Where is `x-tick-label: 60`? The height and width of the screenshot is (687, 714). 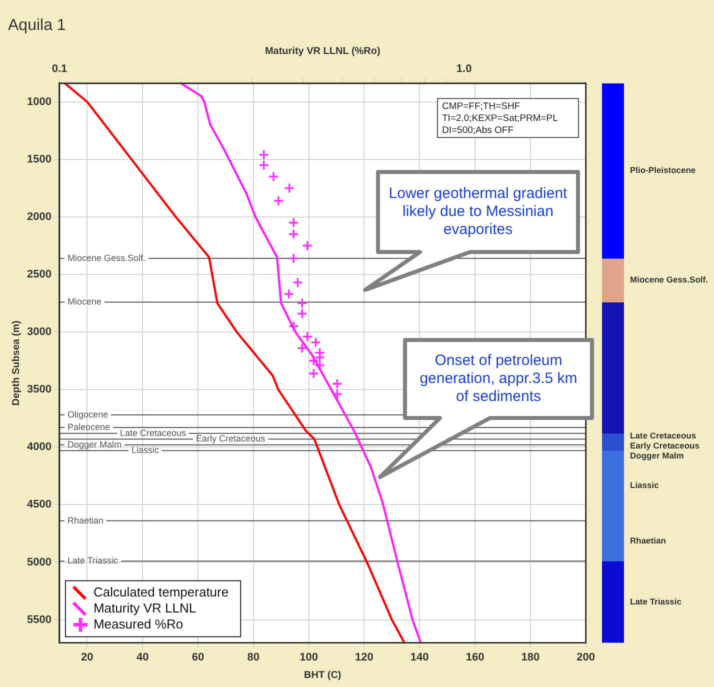
x-tick-label: 60 is located at coordinates (198, 657).